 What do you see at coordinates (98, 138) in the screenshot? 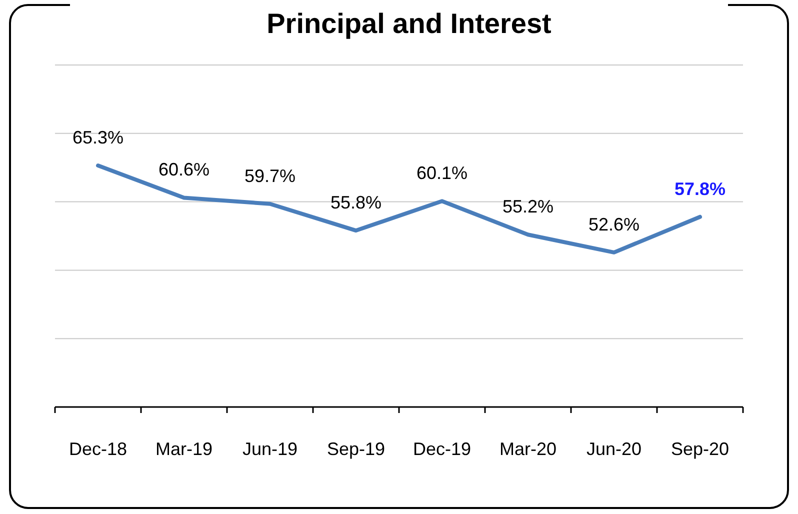
I see `data-label: 65.3%` at bounding box center [98, 138].